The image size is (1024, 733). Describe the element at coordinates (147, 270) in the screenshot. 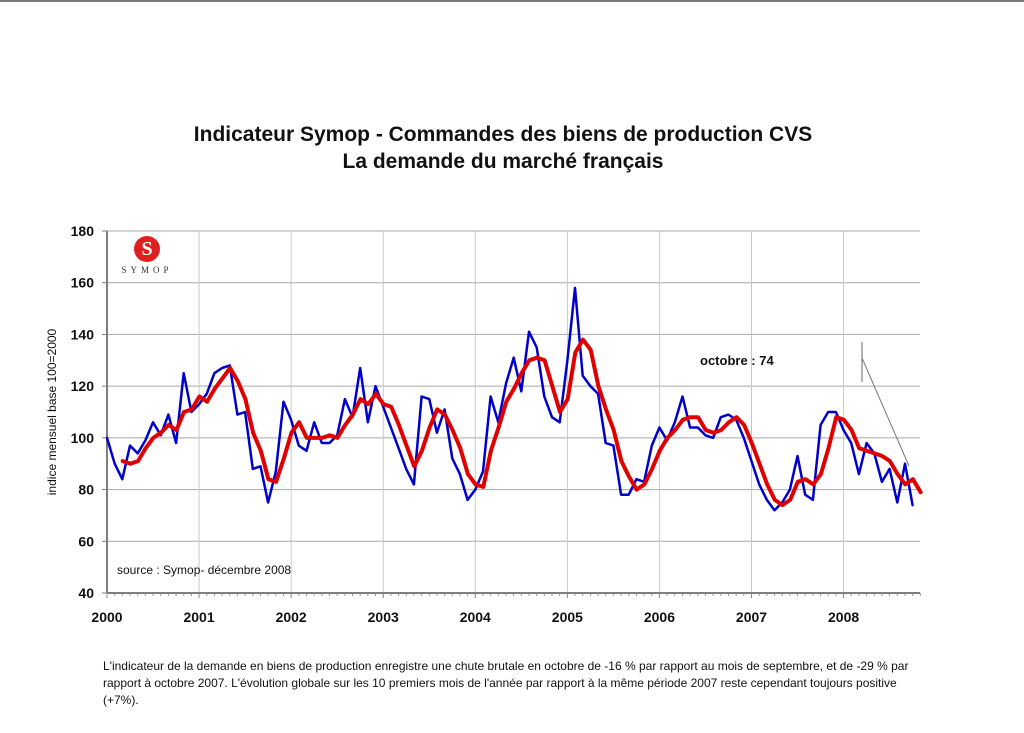

I see `symop-logo-text: SYMOP` at that location.